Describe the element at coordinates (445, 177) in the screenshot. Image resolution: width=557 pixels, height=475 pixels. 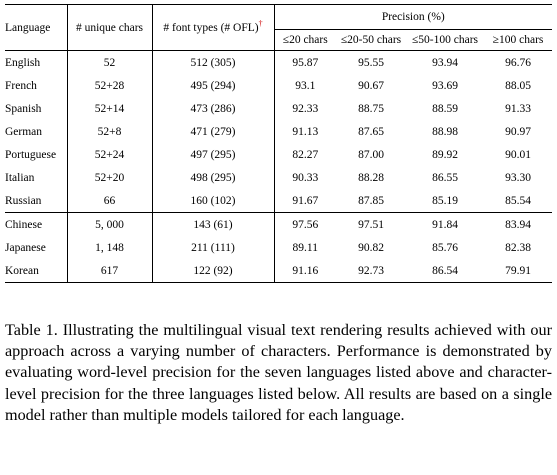
I see `cell-p50-100: 86.55` at that location.